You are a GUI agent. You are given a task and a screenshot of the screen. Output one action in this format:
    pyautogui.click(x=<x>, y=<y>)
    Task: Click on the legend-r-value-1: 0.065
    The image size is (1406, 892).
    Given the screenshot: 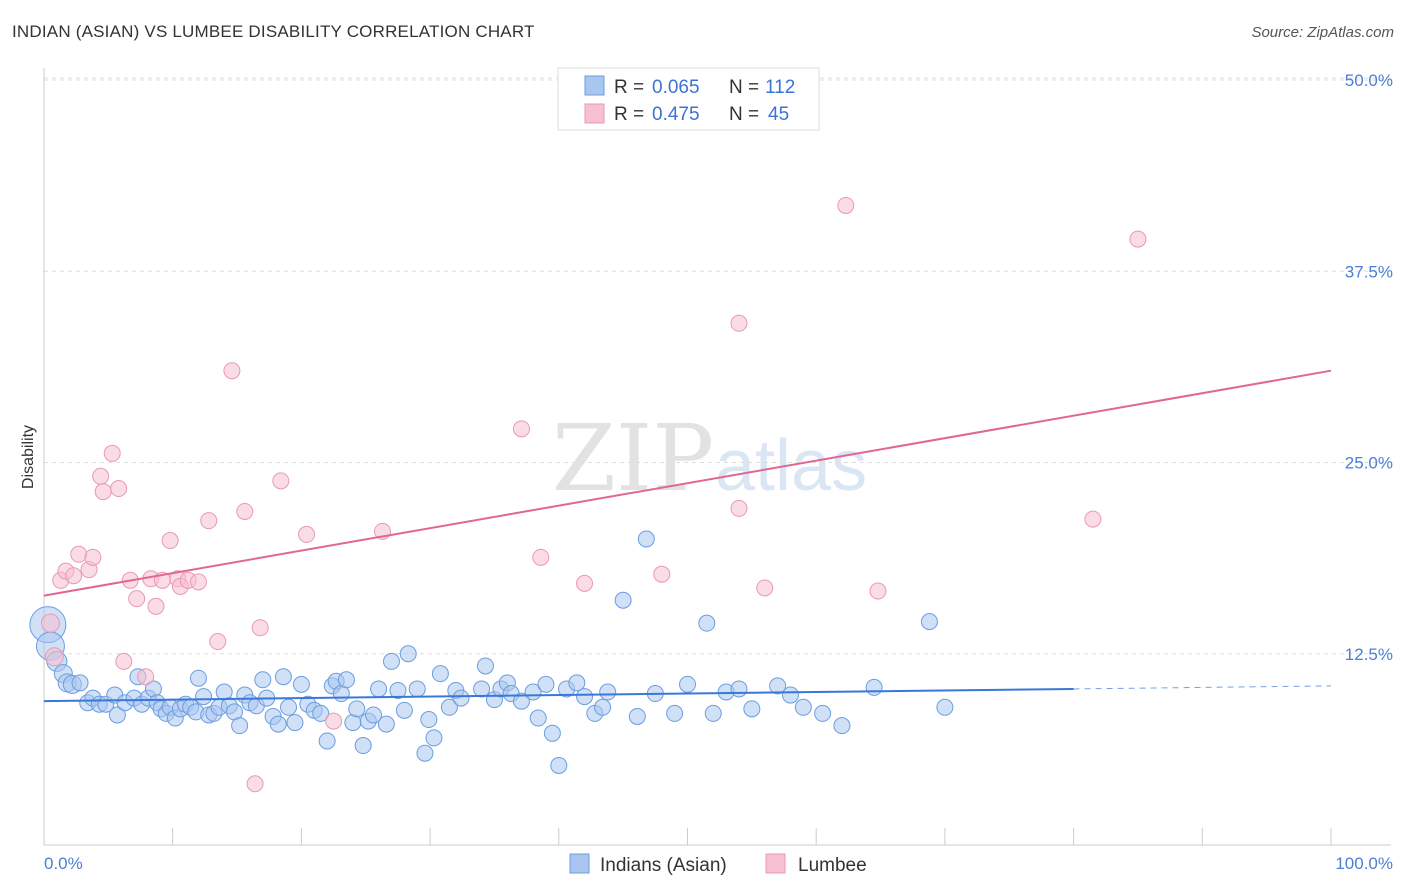 What is the action you would take?
    pyautogui.click(x=676, y=87)
    